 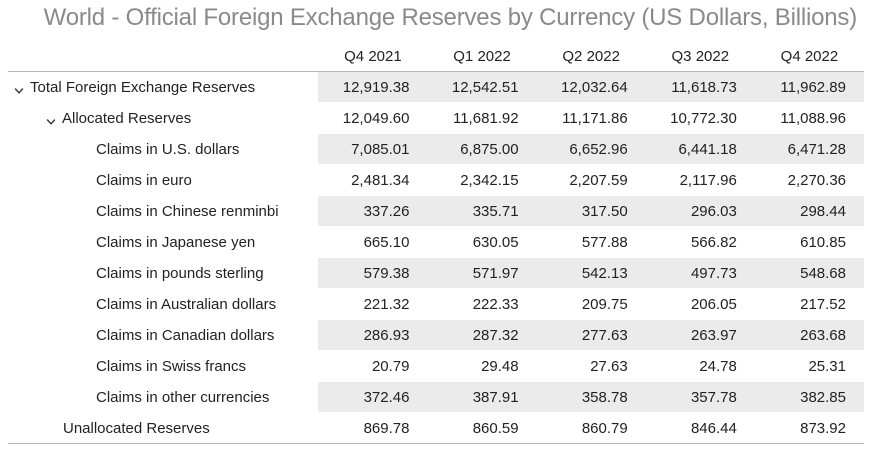 I want to click on row-label-cell: Claims in Japanese yen, so click(x=163, y=242).